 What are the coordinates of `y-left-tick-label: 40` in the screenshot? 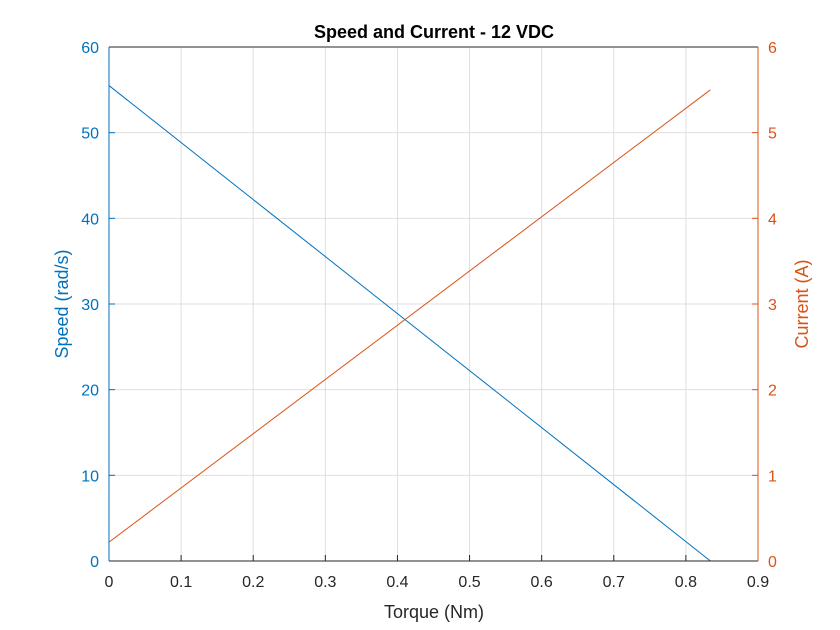 It's located at (90, 219).